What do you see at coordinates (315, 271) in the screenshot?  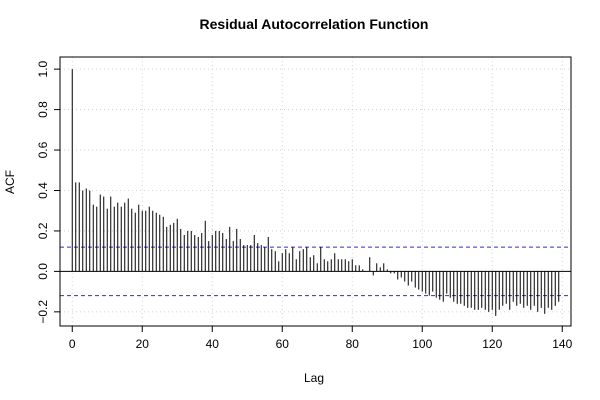 I see `confidence-band-layer` at bounding box center [315, 271].